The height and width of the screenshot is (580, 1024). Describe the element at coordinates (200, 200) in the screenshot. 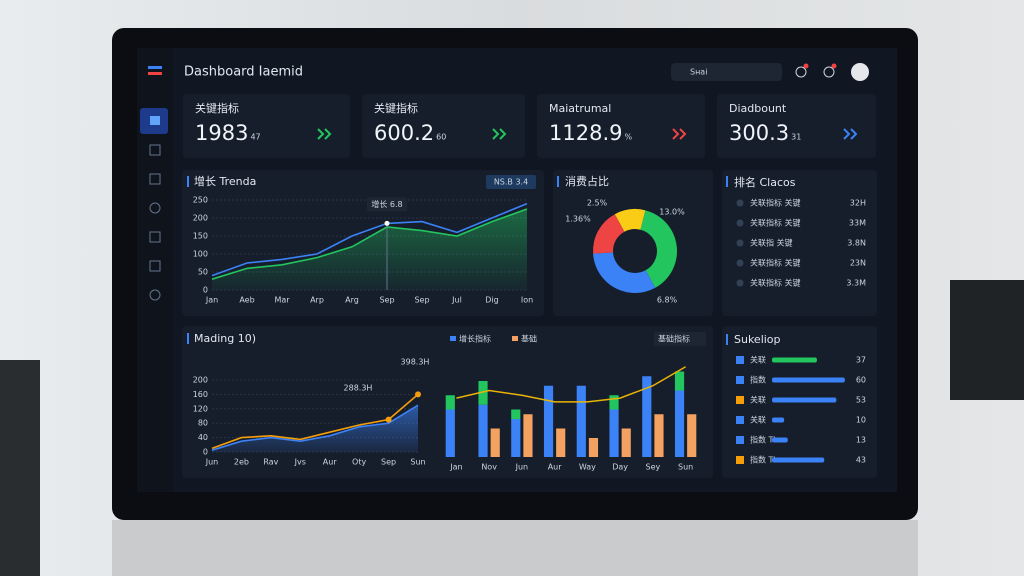

I see `y-tick-label: 250` at that location.